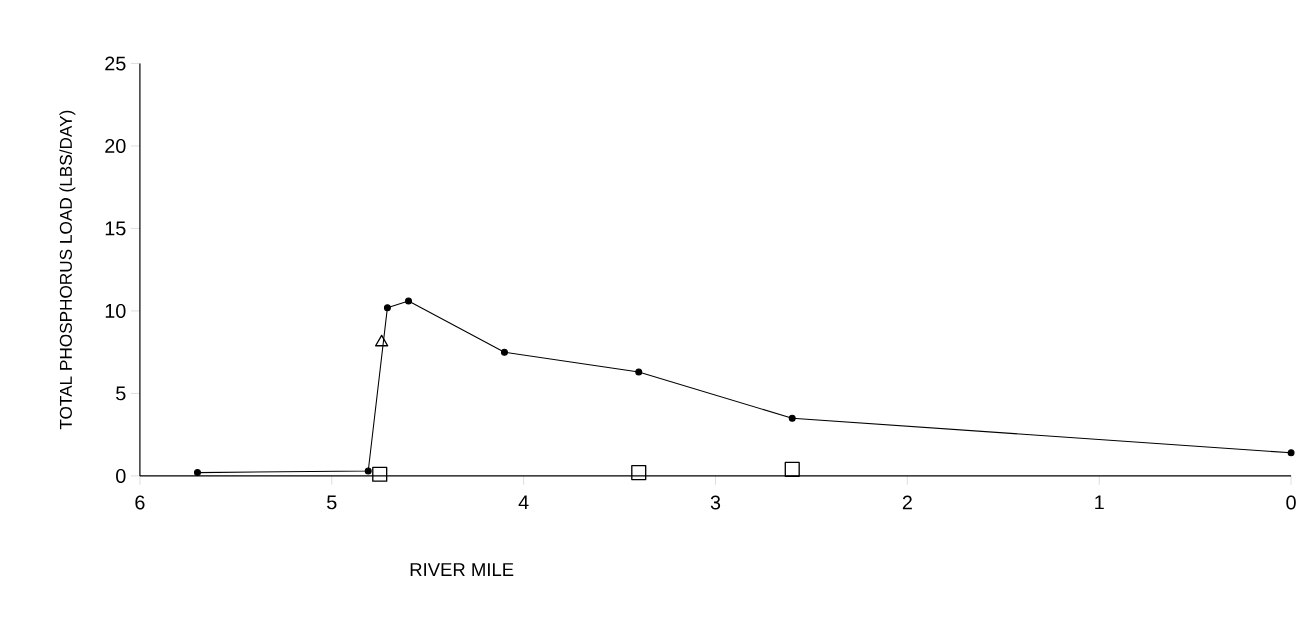 This screenshot has height=626, width=1301. Describe the element at coordinates (332, 502) in the screenshot. I see `x-tick-label: 5` at that location.